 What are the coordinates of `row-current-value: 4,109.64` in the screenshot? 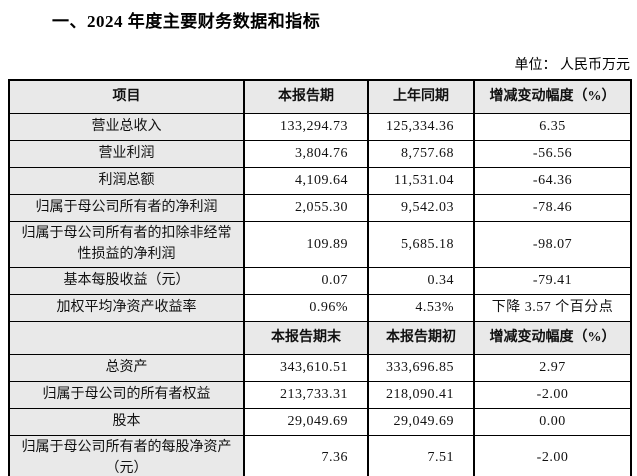 It's located at (306, 180).